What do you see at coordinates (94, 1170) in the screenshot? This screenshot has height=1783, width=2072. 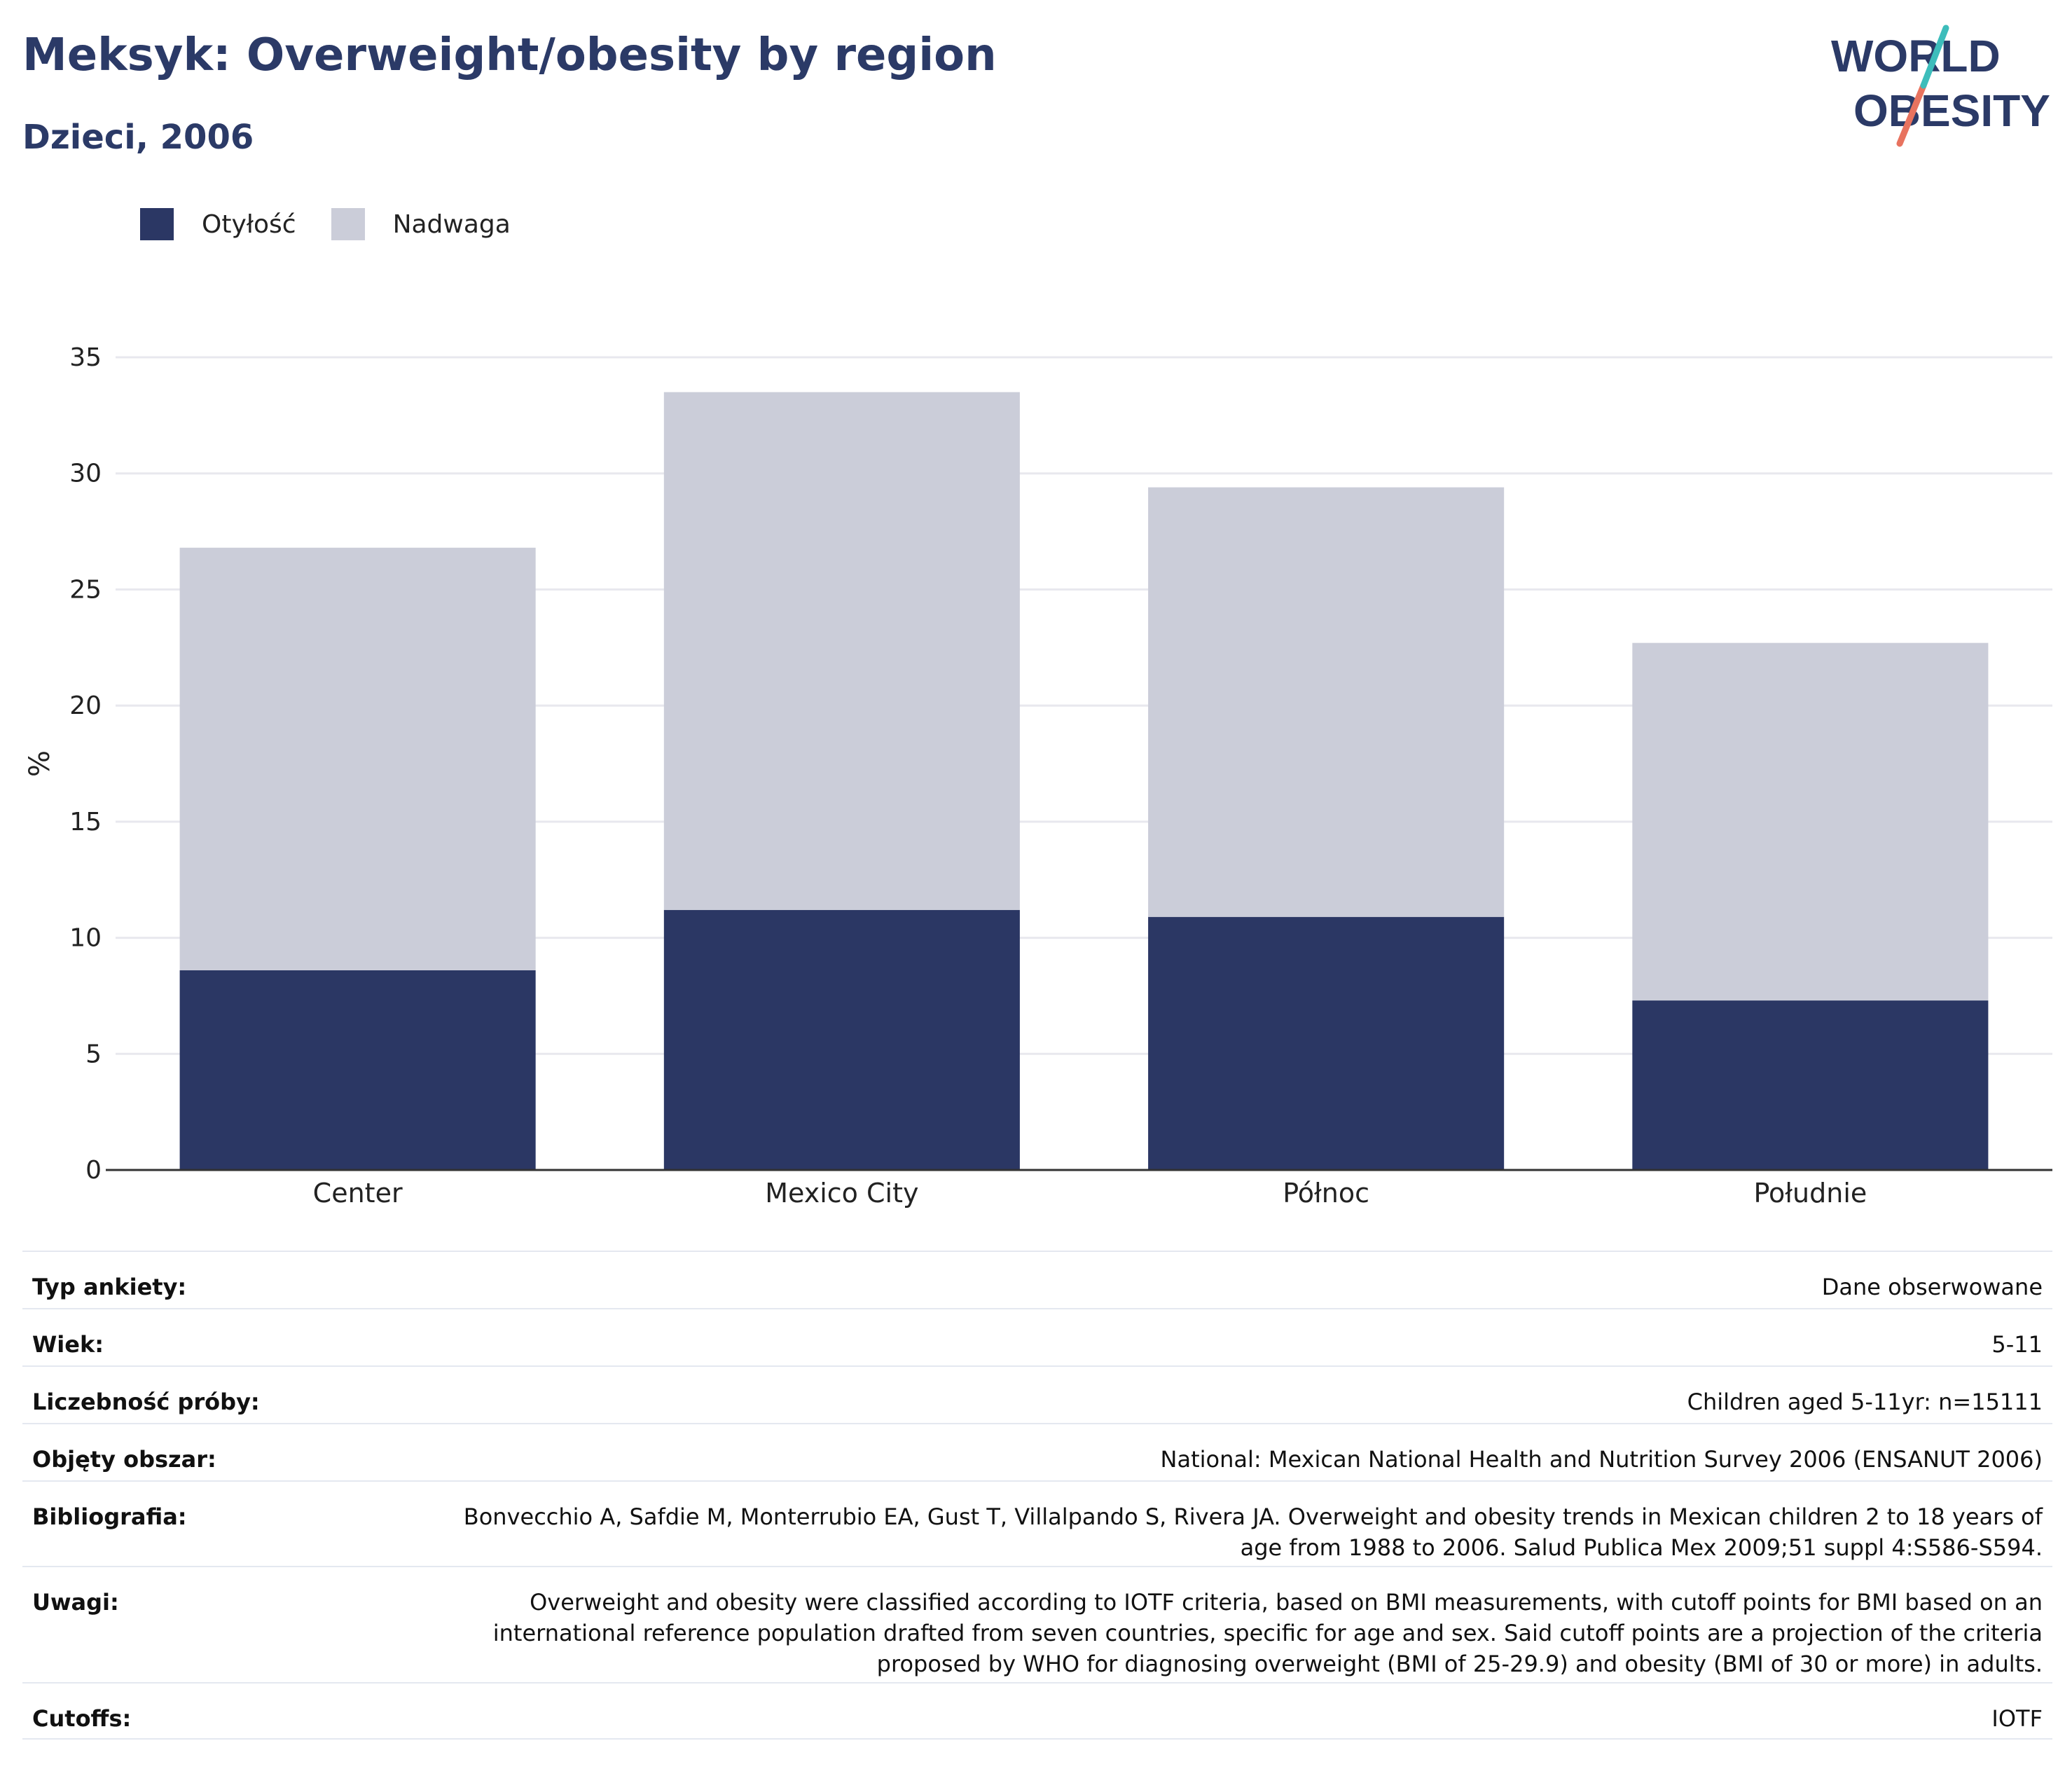 I see `y-tick-label: 0` at bounding box center [94, 1170].